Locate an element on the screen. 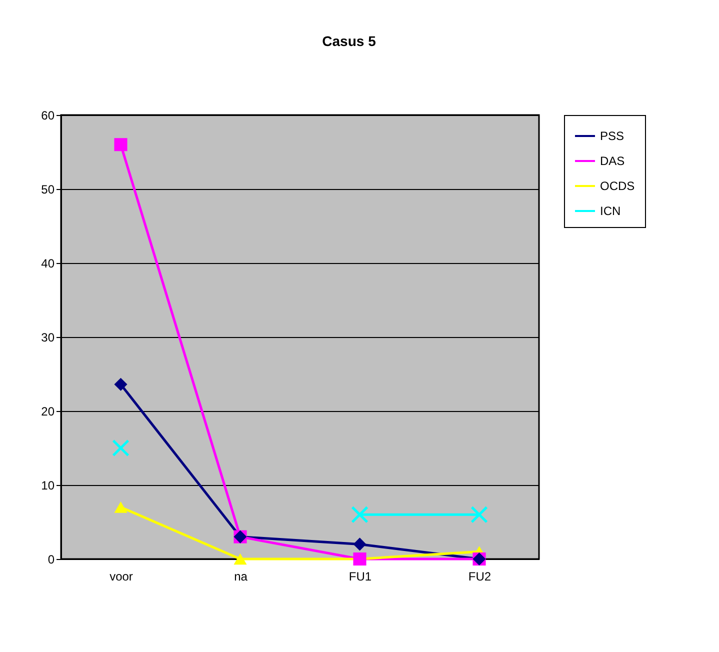 The image size is (719, 652). legend-label: ICN is located at coordinates (610, 211).